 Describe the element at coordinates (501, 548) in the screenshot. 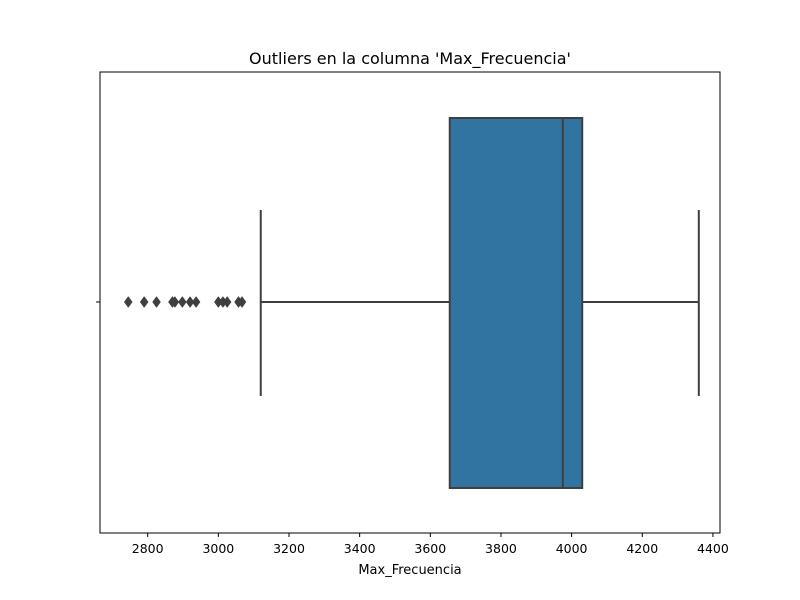

I see `x-tick-label: 3800` at that location.